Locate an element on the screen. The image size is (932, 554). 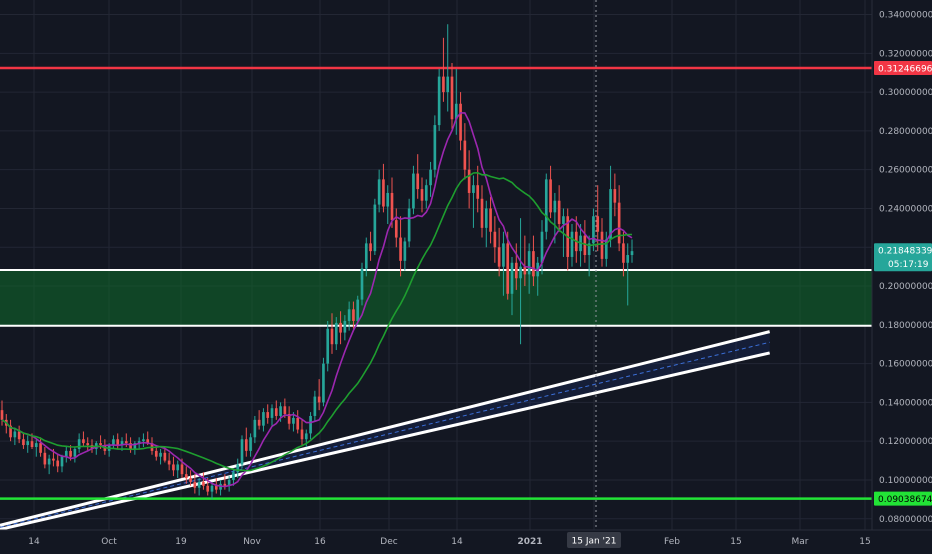
price-tick-label: 0.30000000 is located at coordinates (905, 93).